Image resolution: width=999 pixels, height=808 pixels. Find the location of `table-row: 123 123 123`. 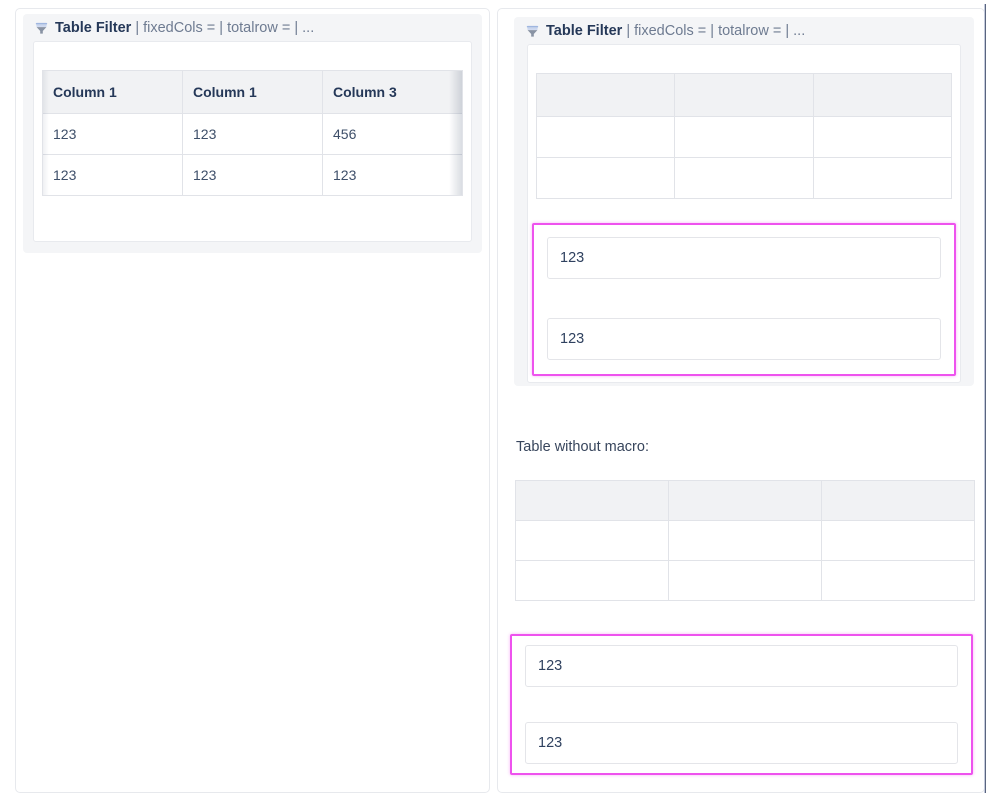

table-row: 123 123 123 is located at coordinates (252, 175).